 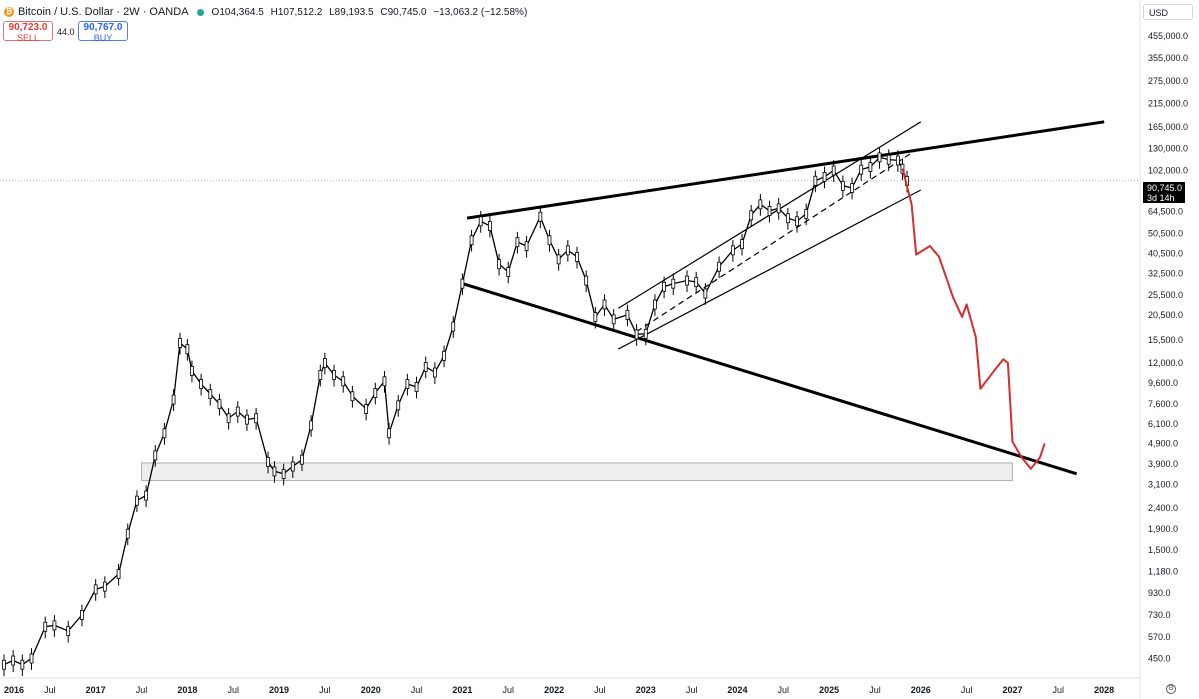 I want to click on y-tick-label: 32,500.0, so click(x=1165, y=273).